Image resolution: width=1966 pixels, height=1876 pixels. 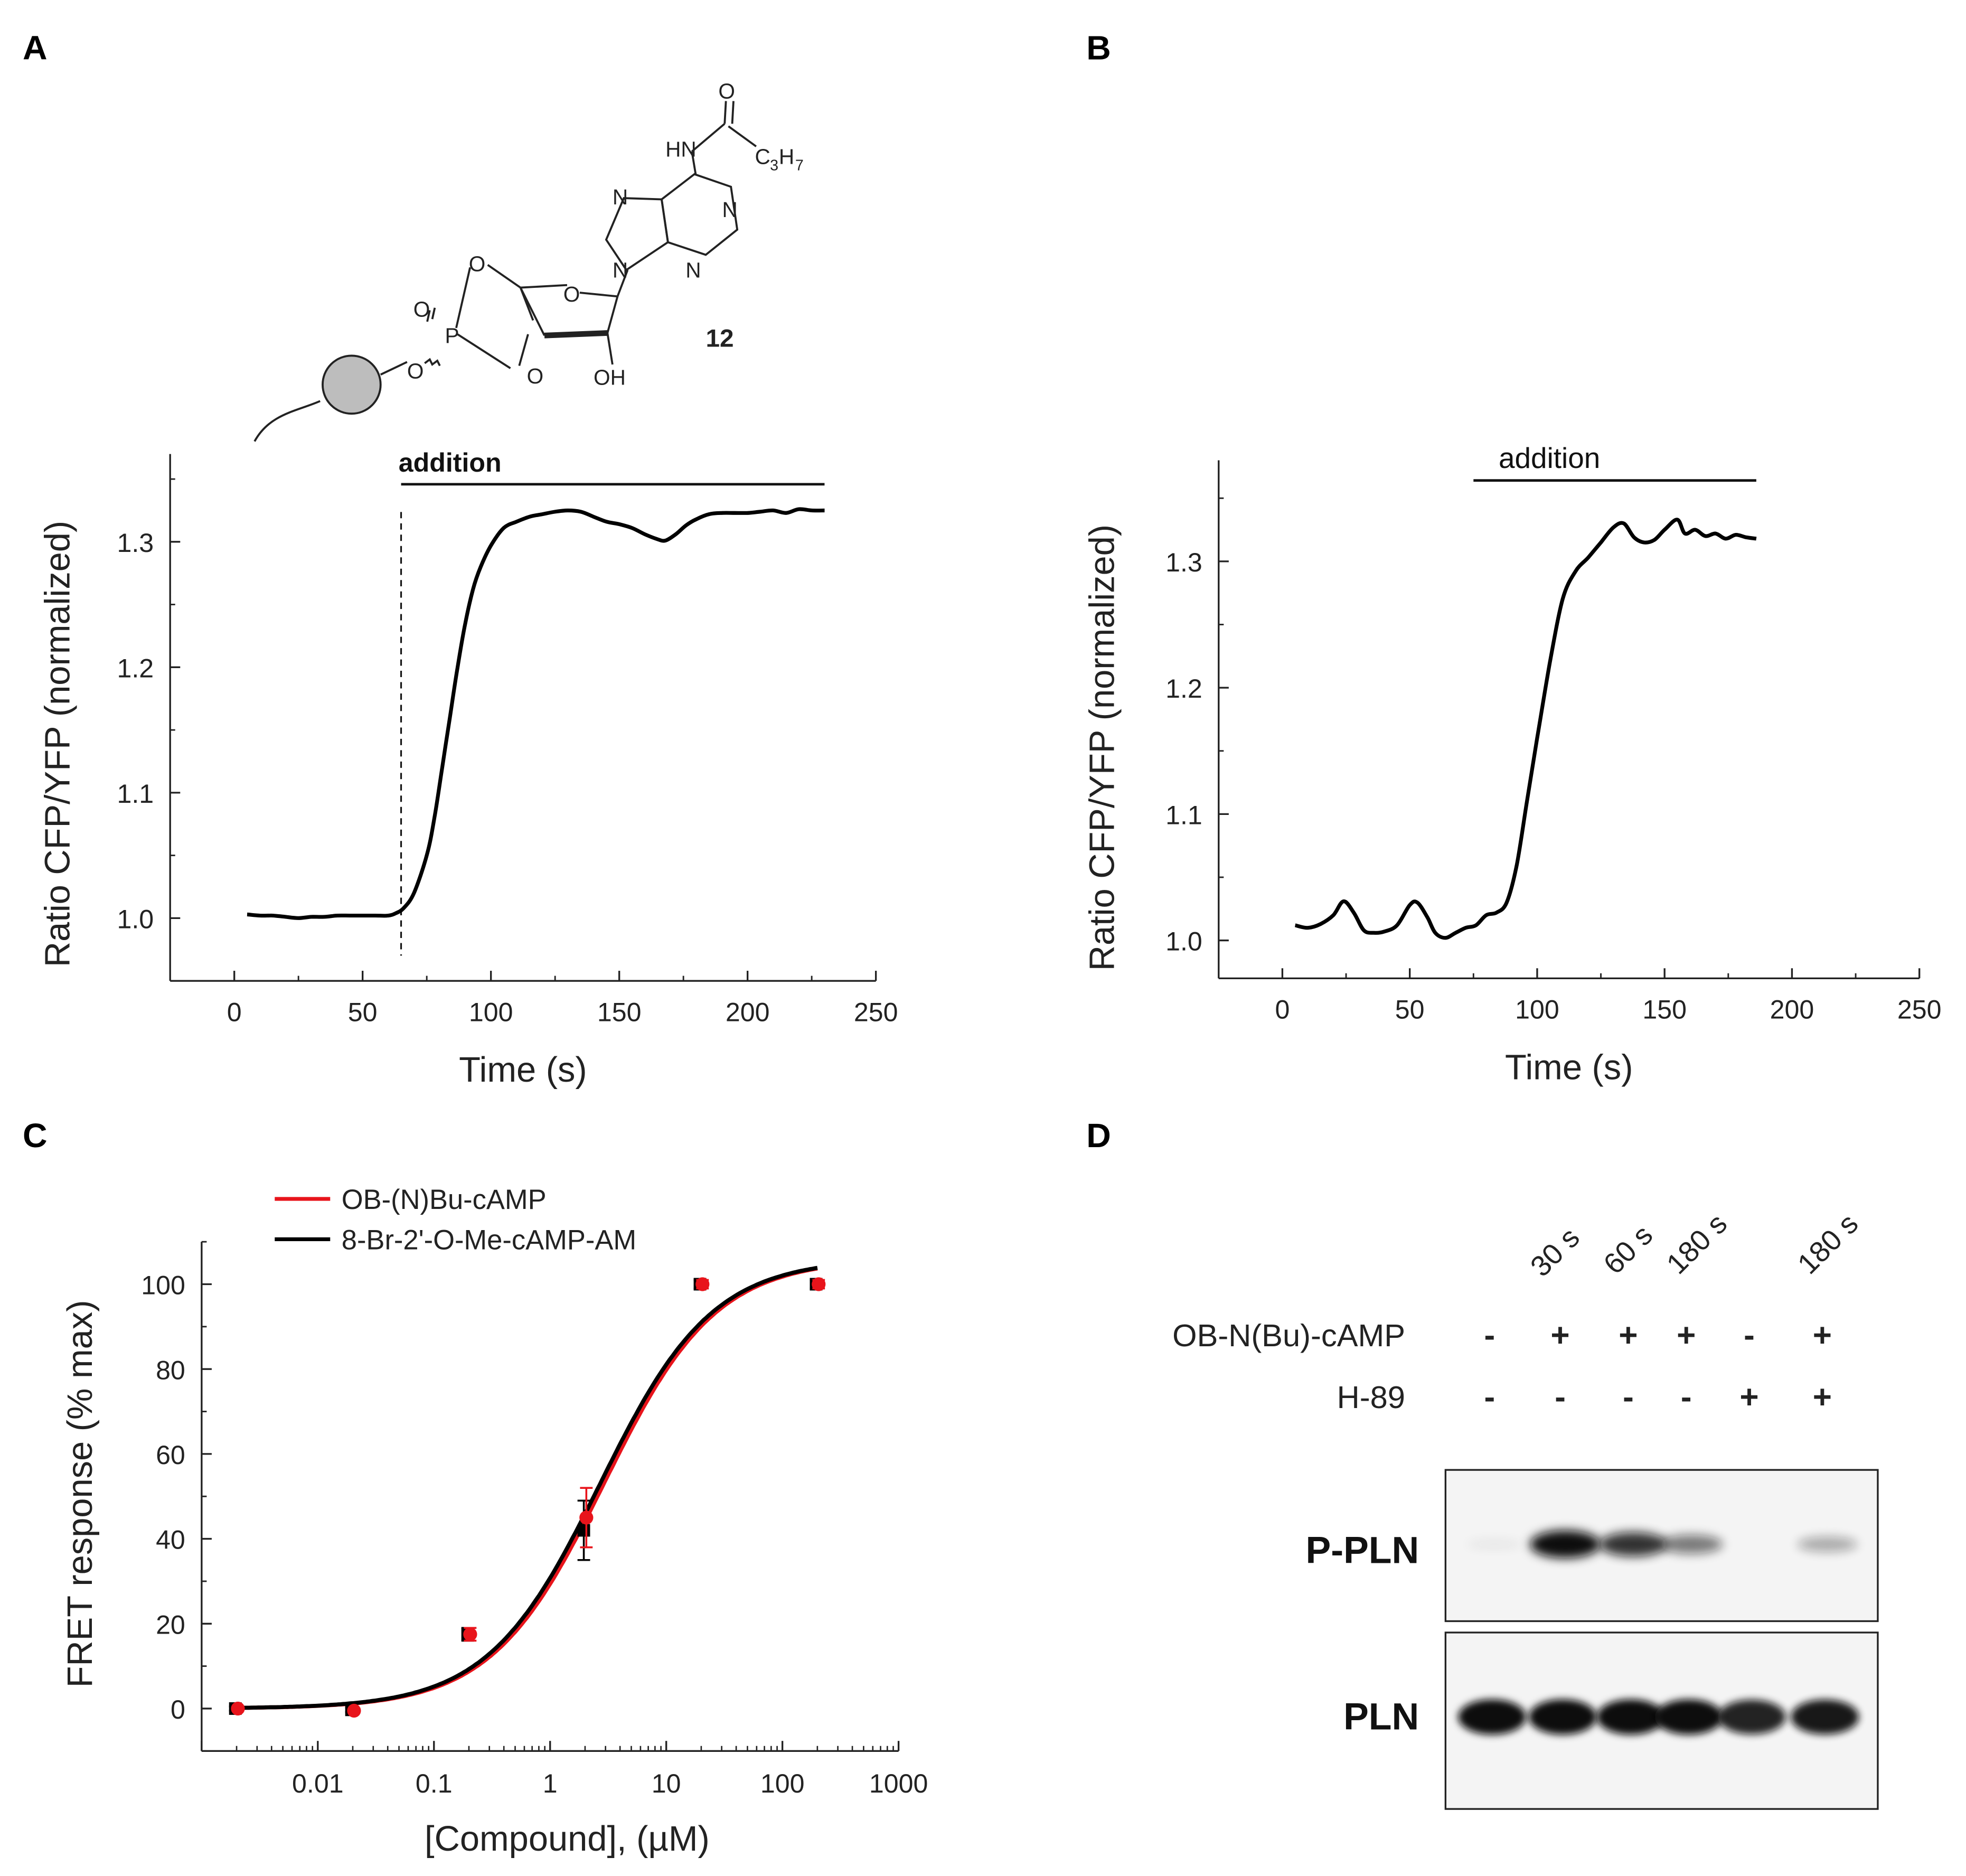 I want to click on solid-support-bead, so click(x=352, y=384).